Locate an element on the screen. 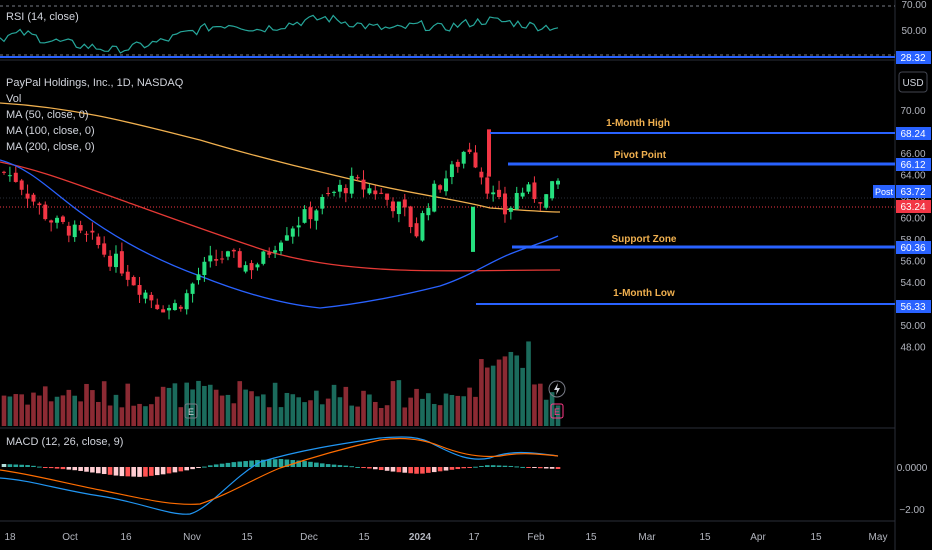 This screenshot has height=550, width=932. ma200-line is located at coordinates (280, 157).